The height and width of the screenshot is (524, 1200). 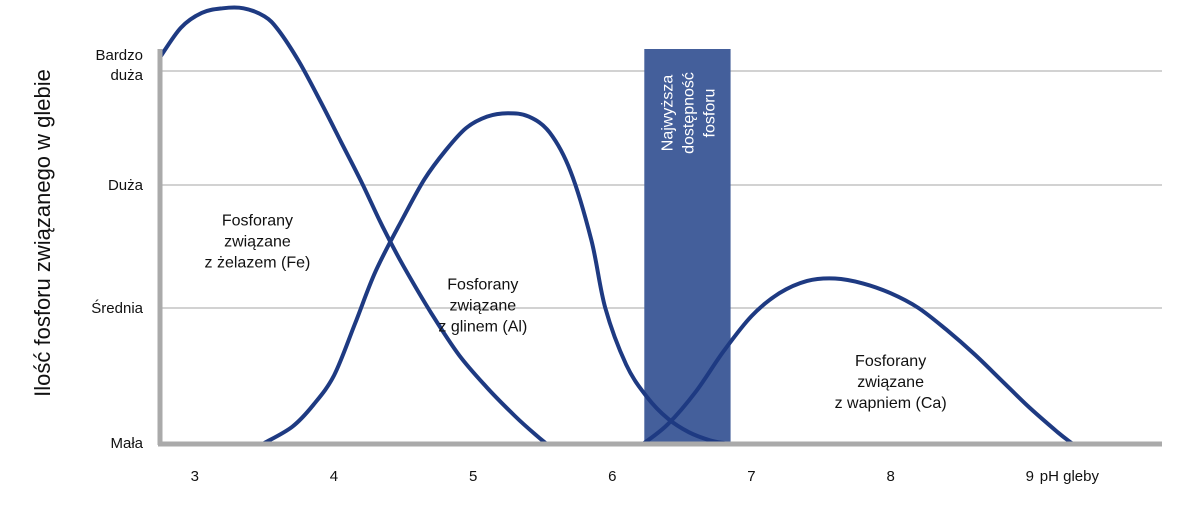 What do you see at coordinates (195, 476) in the screenshot?
I see `x-tick-label: 3` at bounding box center [195, 476].